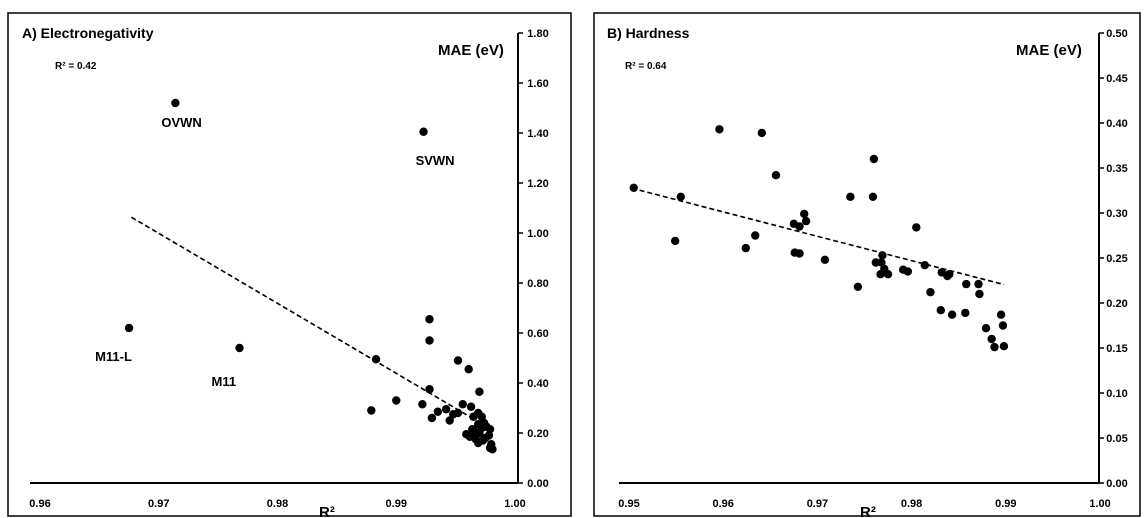 Image resolution: width=1144 pixels, height=518 pixels. What do you see at coordinates (1049, 50) in the screenshot?
I see `panel-b-y-axis-label: MAE (eV)` at bounding box center [1049, 50].